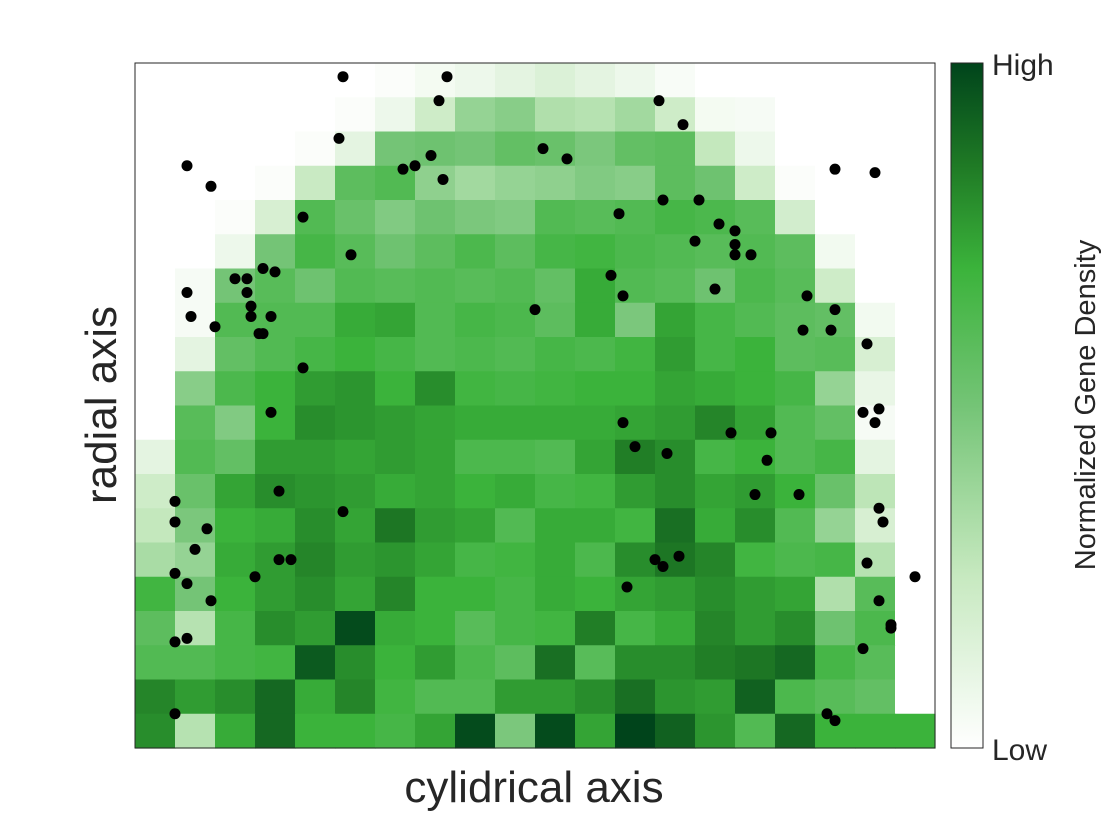 This screenshot has width=1120, height=840. What do you see at coordinates (533, 787) in the screenshot?
I see `x-axis-label: cylidrical axis` at bounding box center [533, 787].